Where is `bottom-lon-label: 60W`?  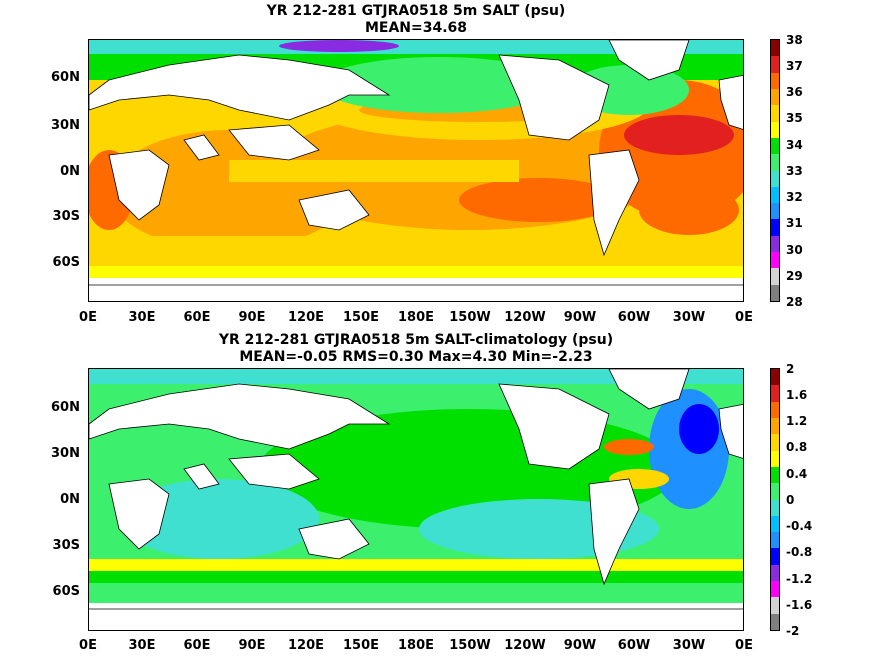 bottom-lon-label: 60W is located at coordinates (634, 645).